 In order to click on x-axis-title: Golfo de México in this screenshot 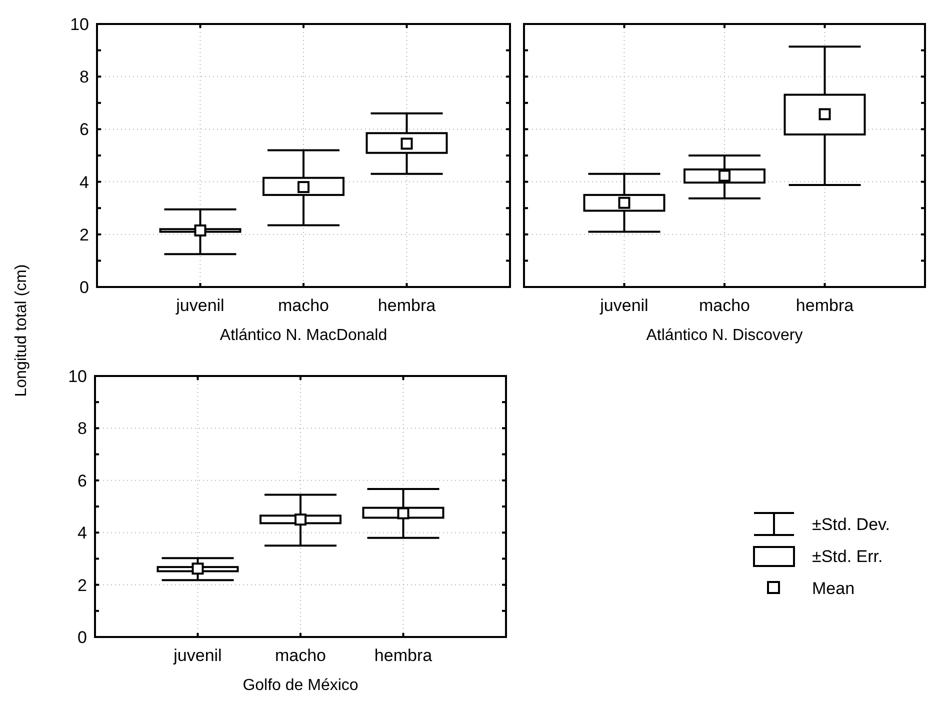, I will do `click(300, 685)`.